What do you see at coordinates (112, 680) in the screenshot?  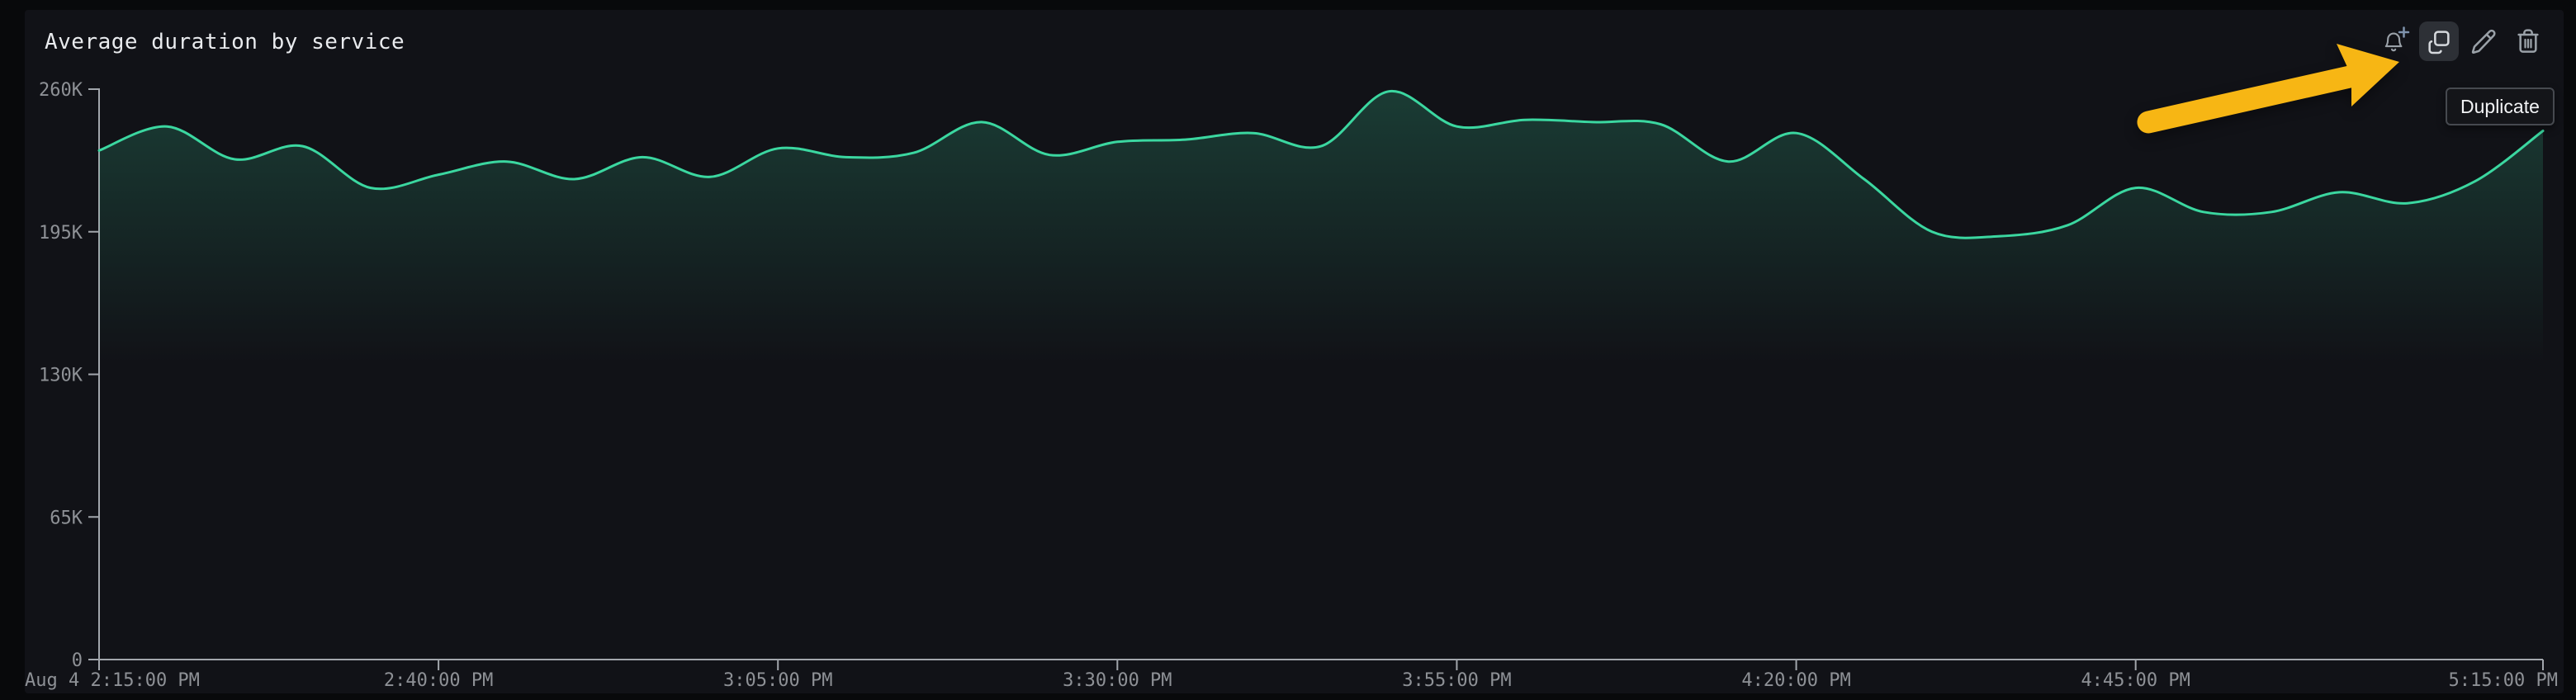 I see `x-tick-label: Aug 4 2:15:00 PM` at bounding box center [112, 680].